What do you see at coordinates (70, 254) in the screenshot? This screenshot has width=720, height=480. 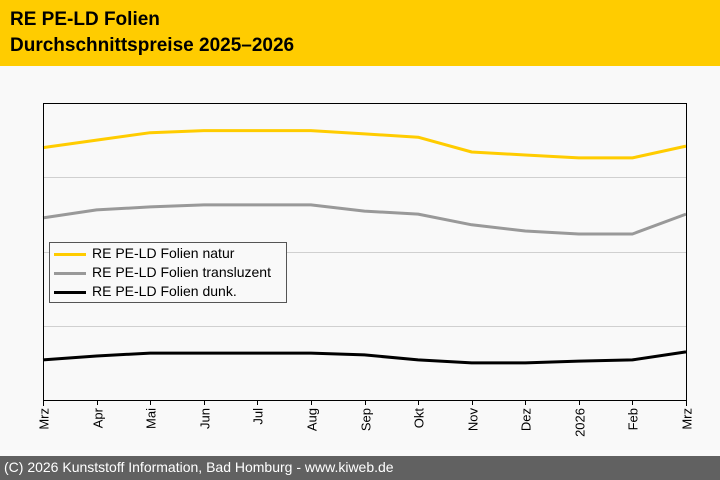 I see `legend-swatch-natur` at bounding box center [70, 254].